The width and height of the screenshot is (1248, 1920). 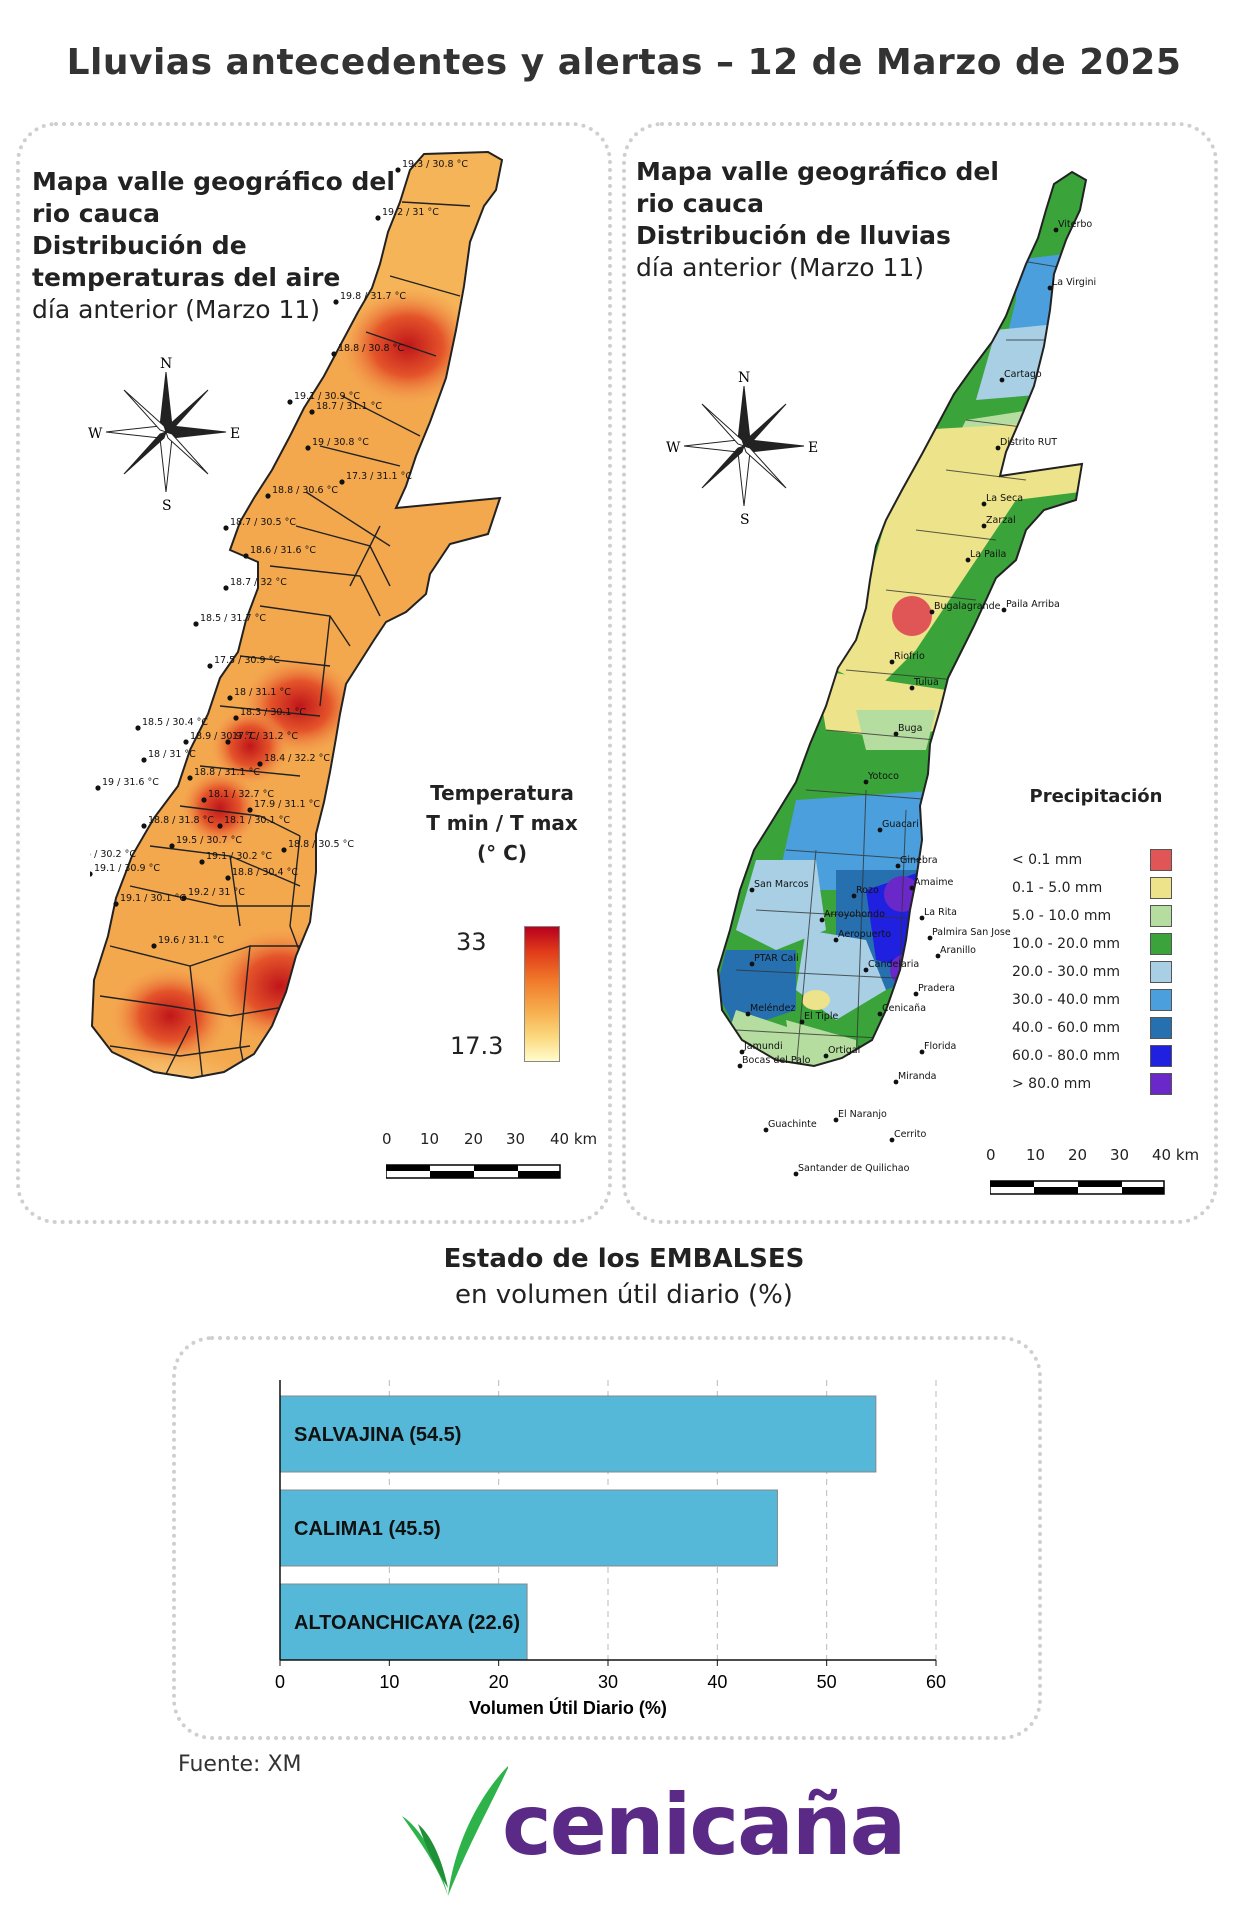 What do you see at coordinates (926, 682) in the screenshot?
I see `place-label: Tulua` at bounding box center [926, 682].